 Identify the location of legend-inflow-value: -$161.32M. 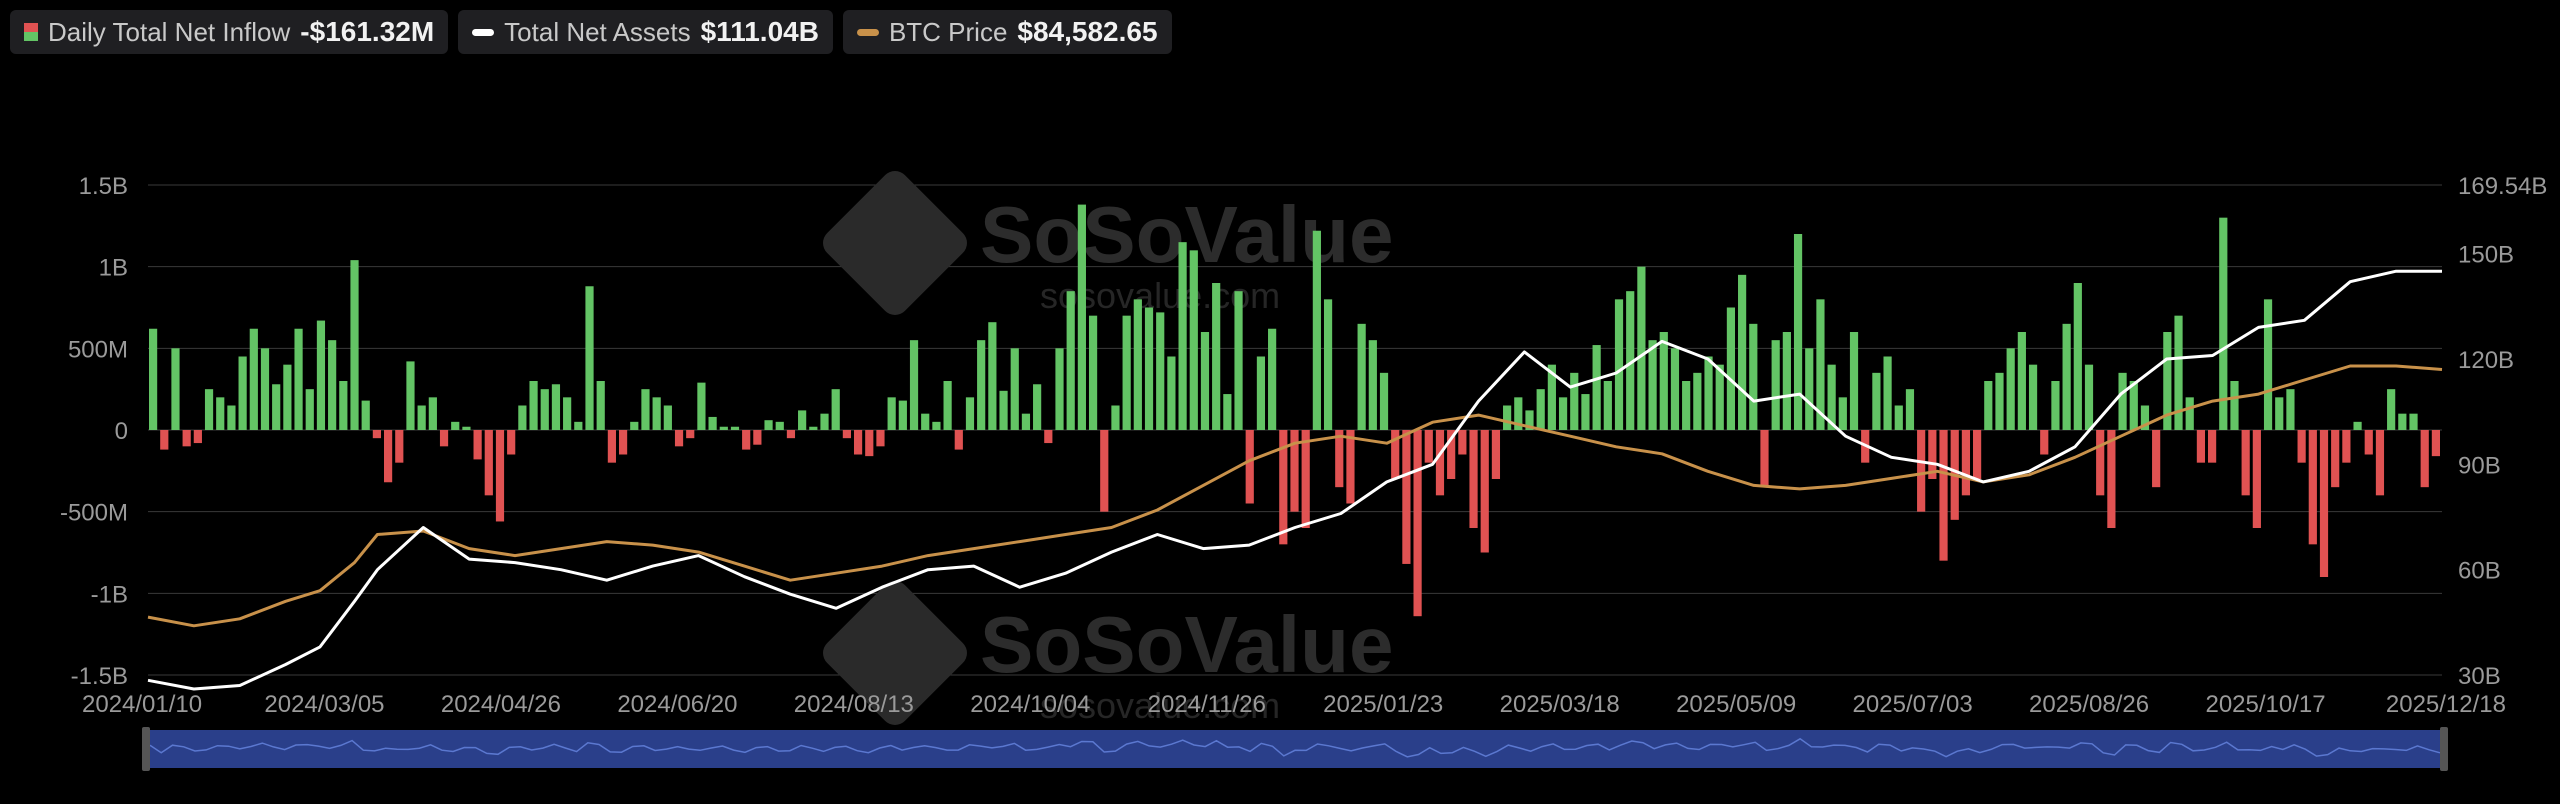
(367, 31).